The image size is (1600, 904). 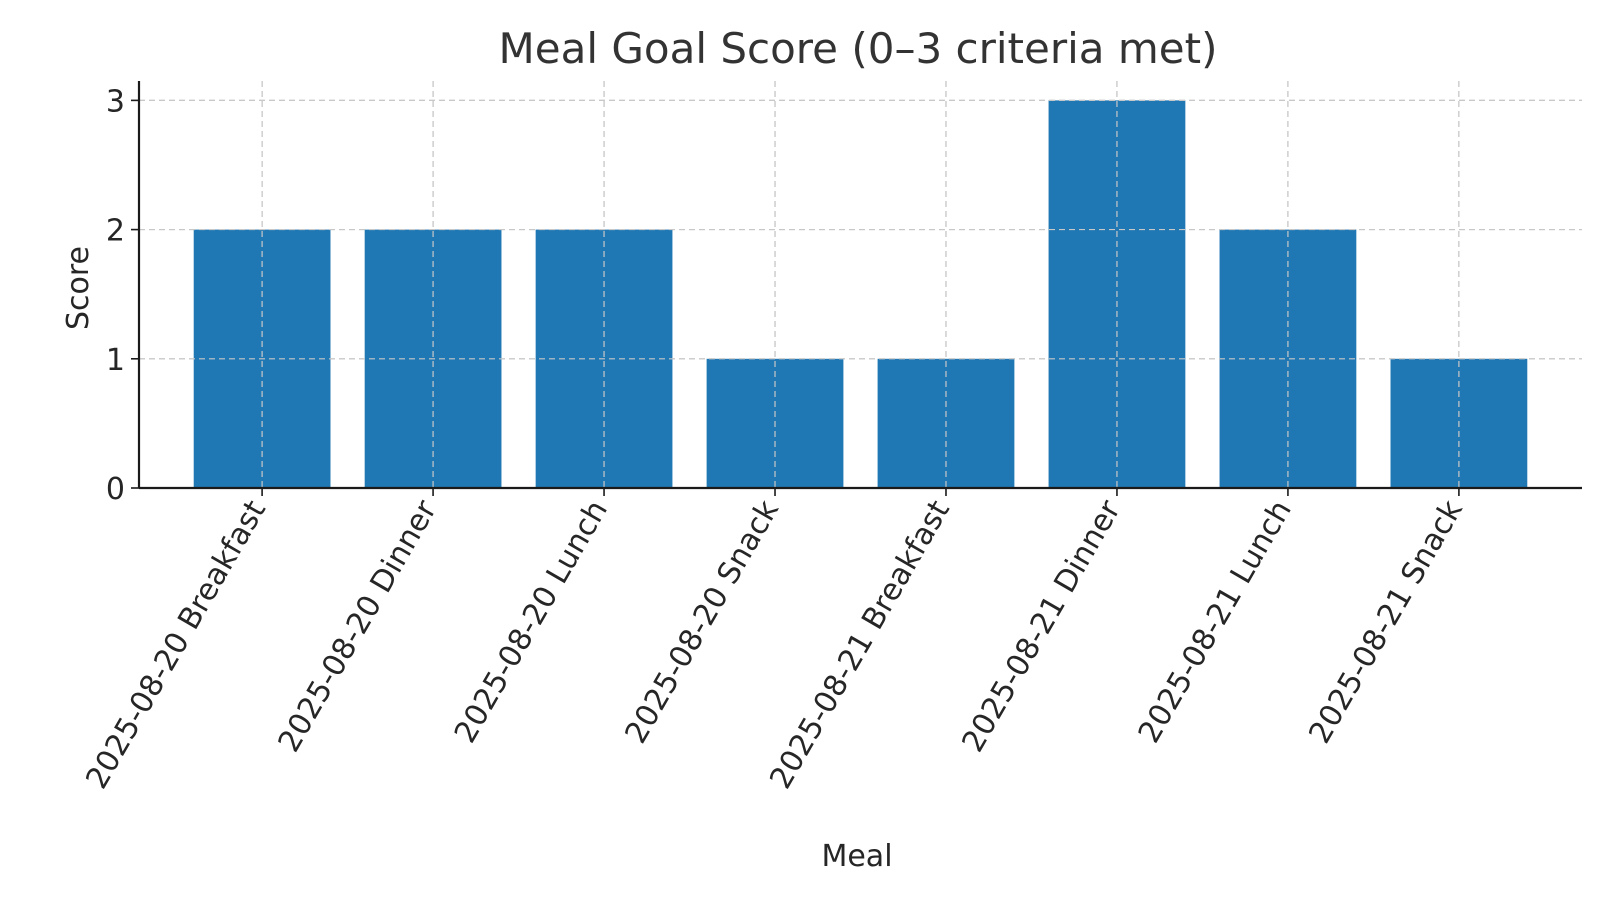 What do you see at coordinates (1042, 626) in the screenshot?
I see `x-tick-label: 2025-08-21 Dinner` at bounding box center [1042, 626].